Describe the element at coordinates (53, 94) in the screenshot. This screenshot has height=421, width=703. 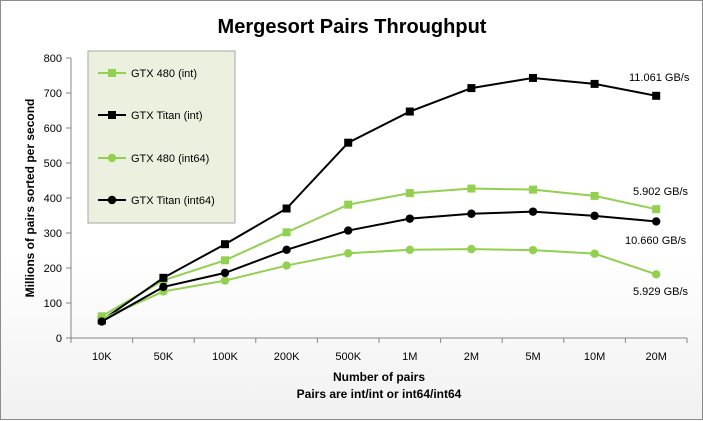
I see `y-tick-label: 700` at that location.